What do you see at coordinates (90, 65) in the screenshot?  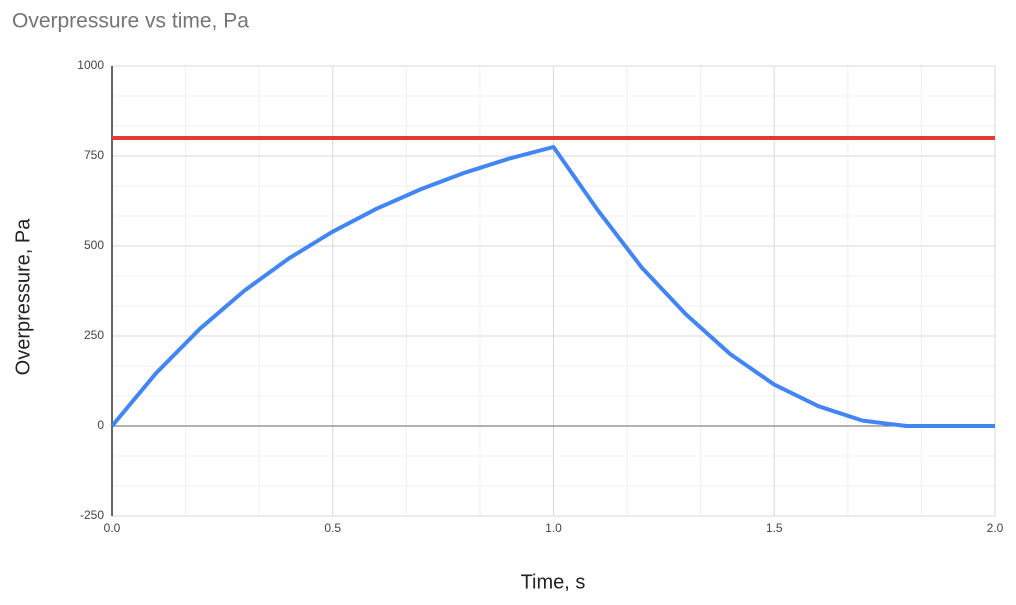 I see `y-tick-label: 1000` at bounding box center [90, 65].